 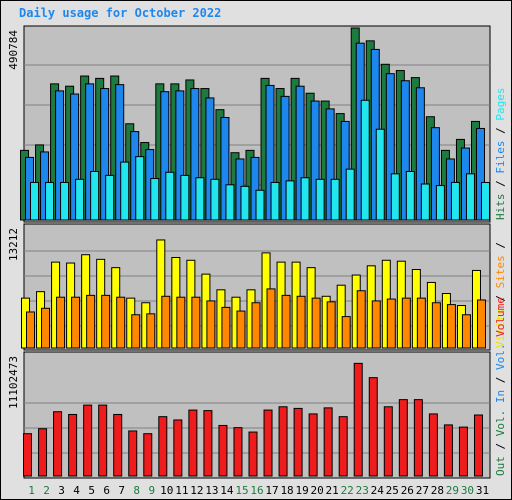 I want to click on ymax-label-mid: 13212, so click(x=13, y=244).